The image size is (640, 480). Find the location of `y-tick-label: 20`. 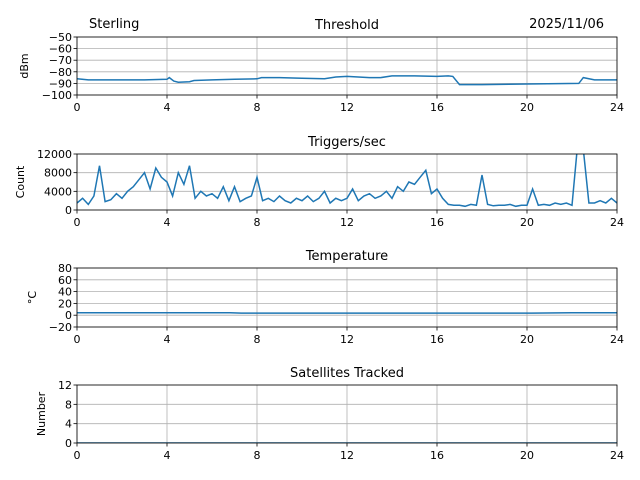

y-tick-label: 20 is located at coordinates (65, 303).